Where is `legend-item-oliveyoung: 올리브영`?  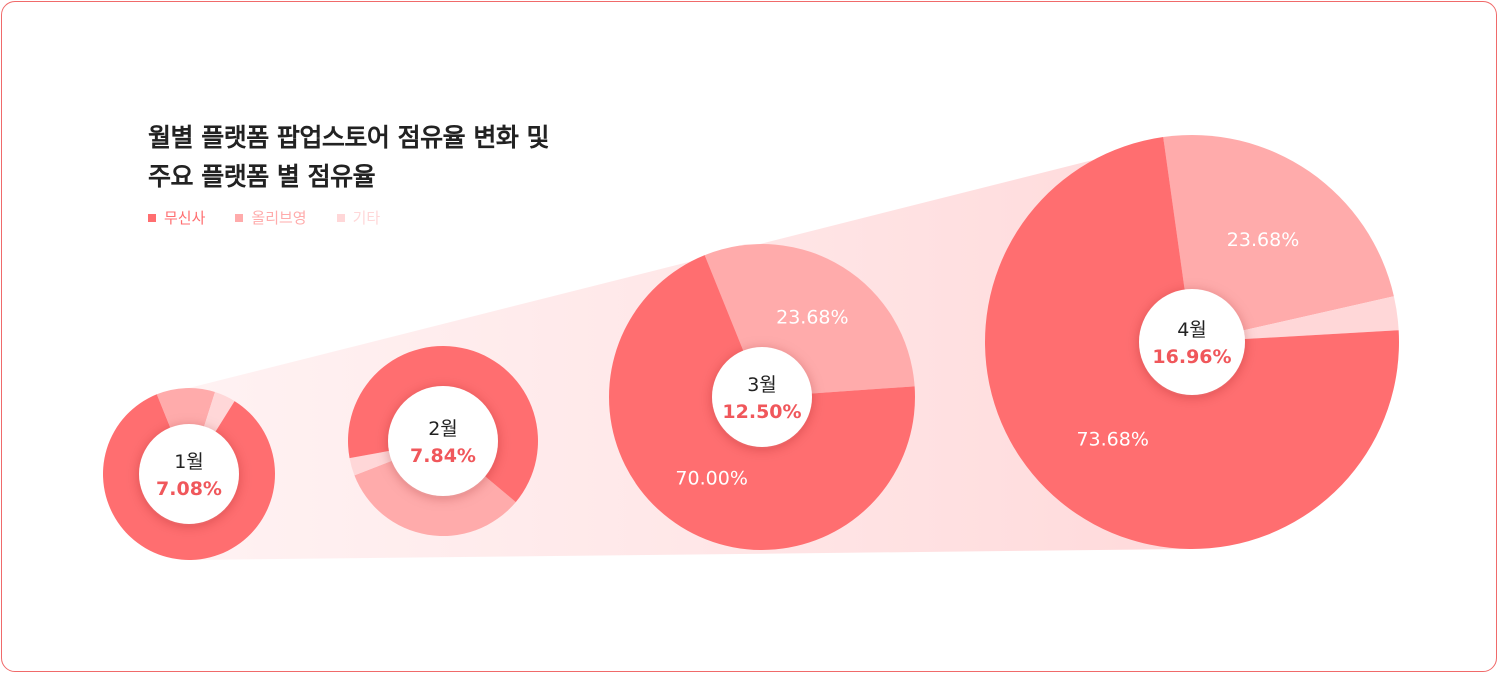
legend-item-oliveyoung: 올리브영 is located at coordinates (271, 217).